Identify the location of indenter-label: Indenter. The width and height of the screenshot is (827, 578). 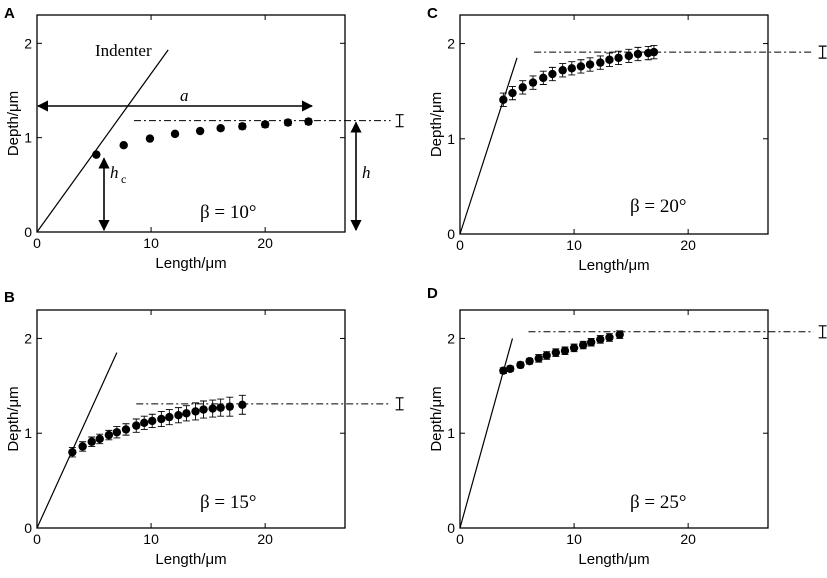
(123, 50).